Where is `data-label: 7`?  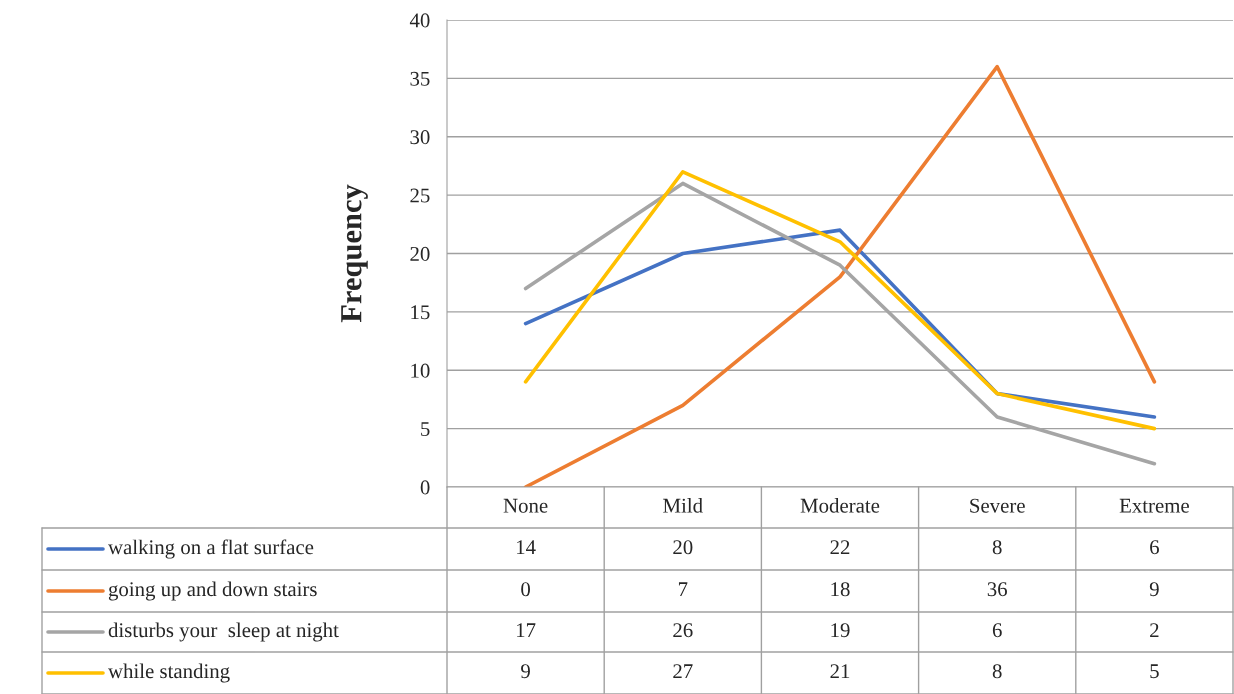
data-label: 7 is located at coordinates (683, 589).